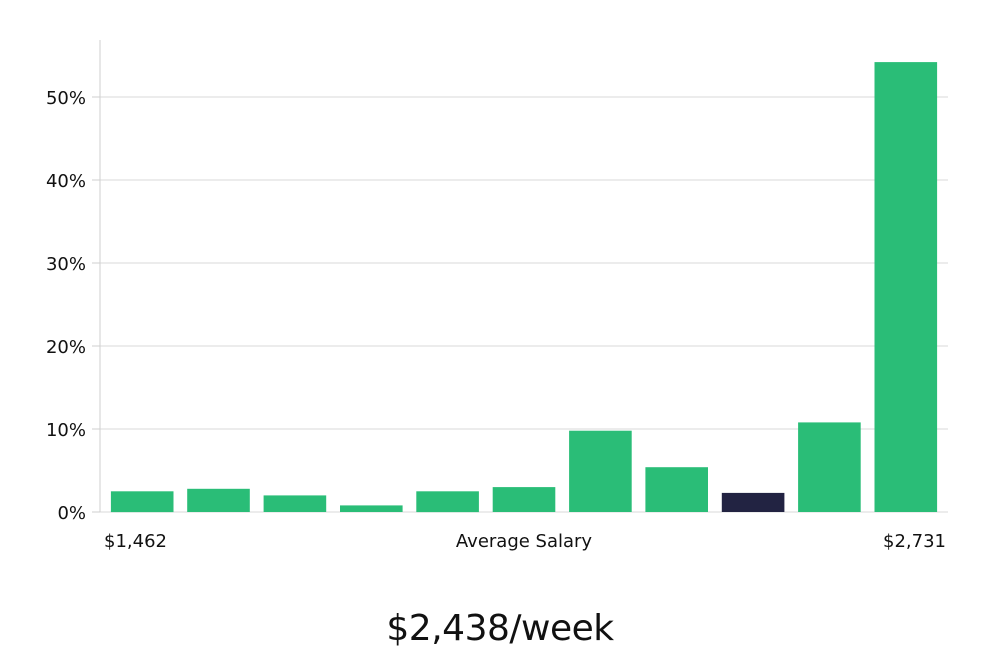 This screenshot has width=1000, height=660. Describe the element at coordinates (914, 541) in the screenshot. I see `x-max-label: $2,731` at that location.